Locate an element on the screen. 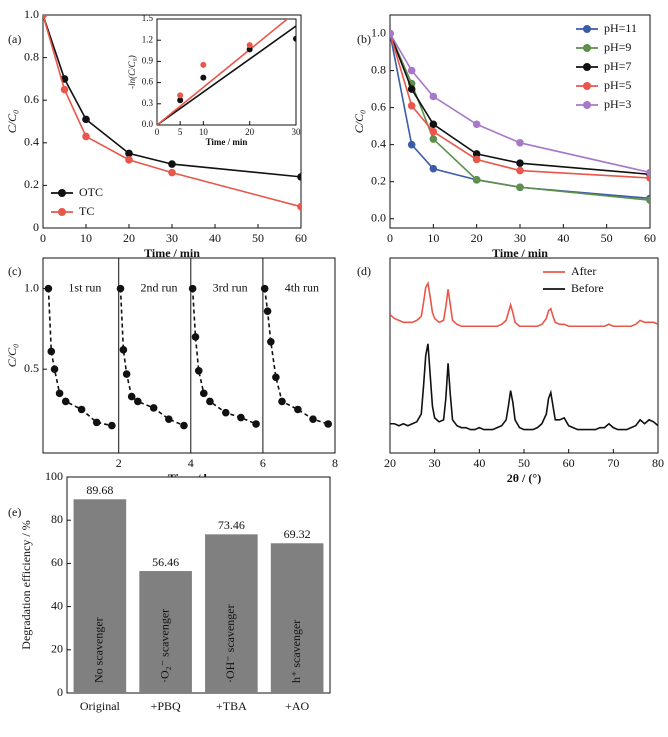  legend: pH=11 pH=9 pH=7 pH=5 pH=3 is located at coordinates (606, 66).